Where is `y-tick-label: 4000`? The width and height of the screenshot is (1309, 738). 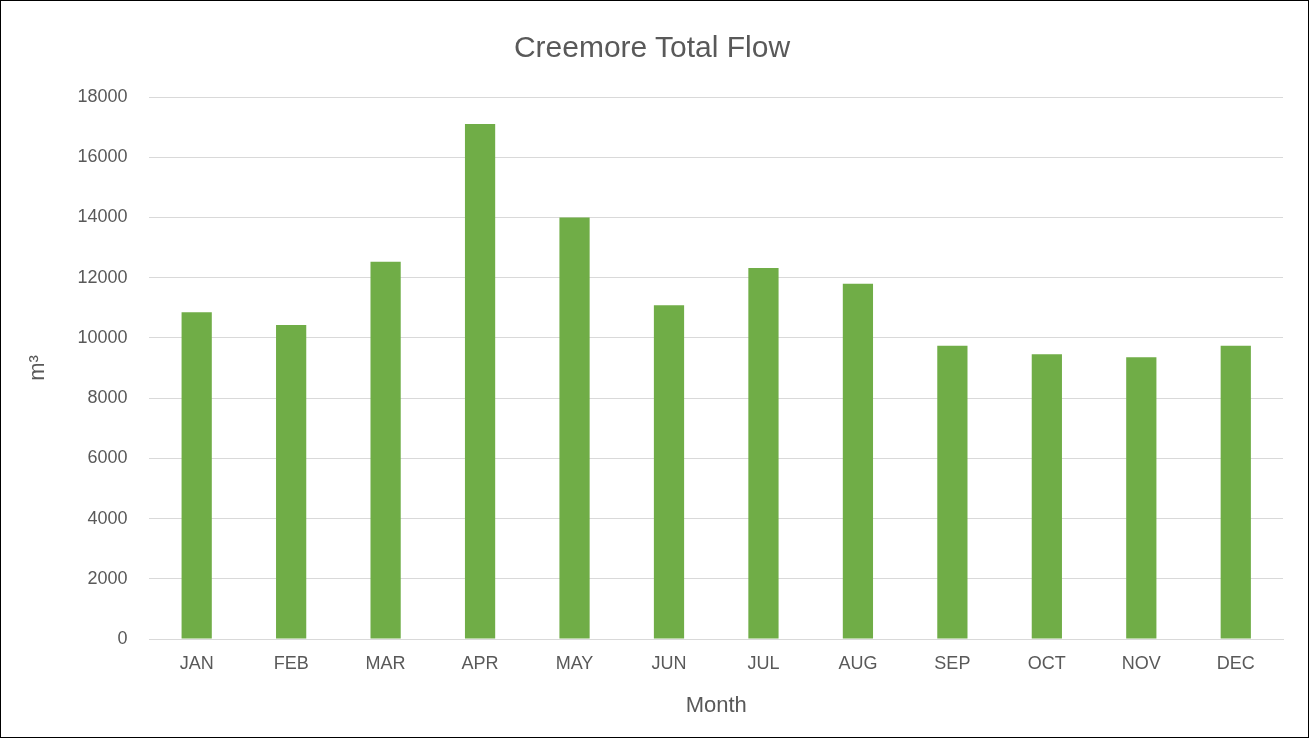 y-tick-label: 4000 is located at coordinates (107, 517).